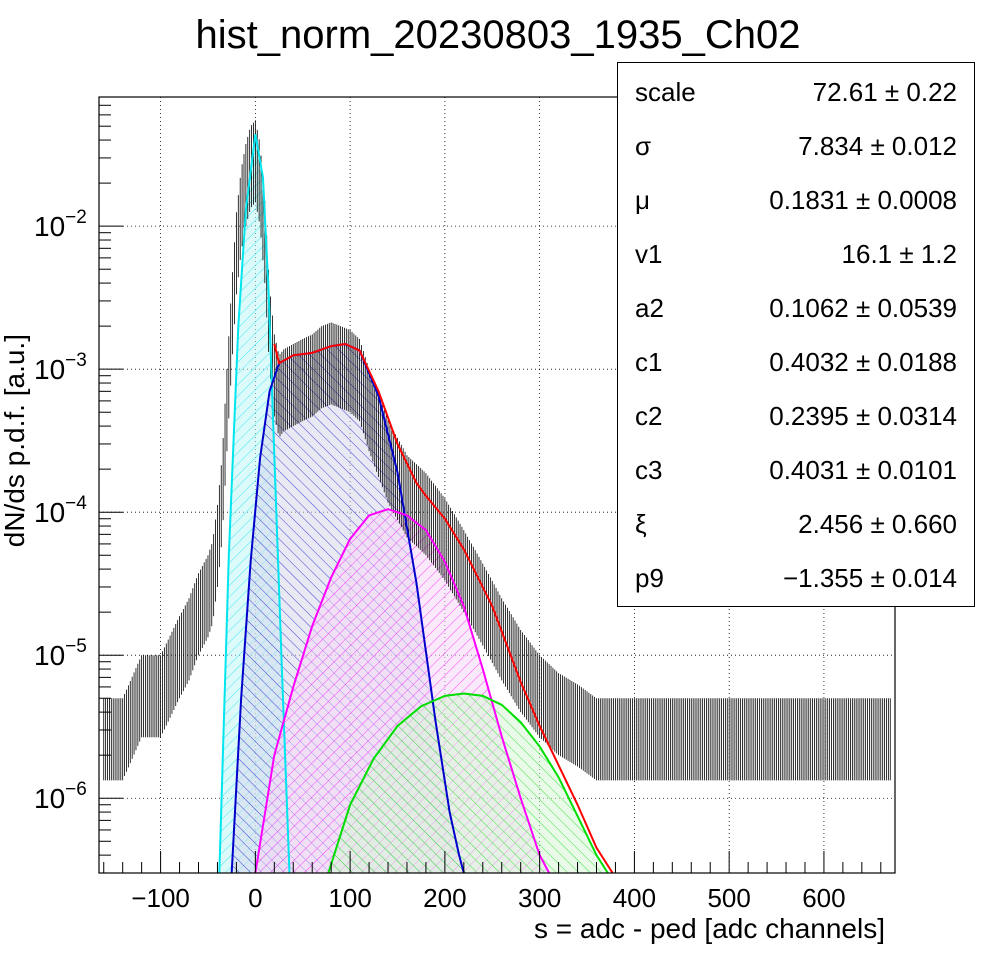 This screenshot has height=977, width=996. Describe the element at coordinates (649, 416) in the screenshot. I see `stat-name: c2` at that location.